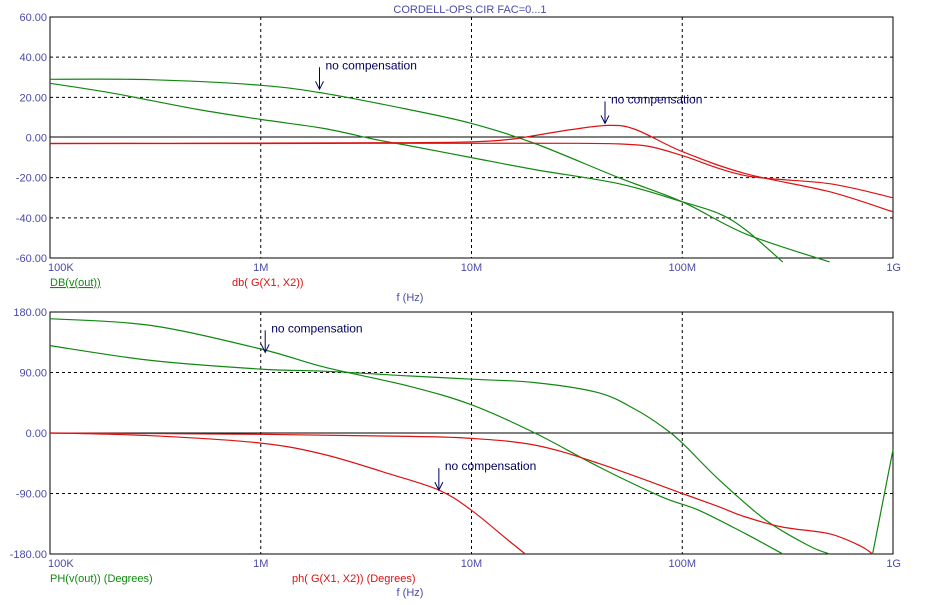 The width and height of the screenshot is (925, 605). What do you see at coordinates (469, 10) in the screenshot?
I see `window-title: CORDELL-OPS.CIR FAC=0...1` at bounding box center [469, 10].